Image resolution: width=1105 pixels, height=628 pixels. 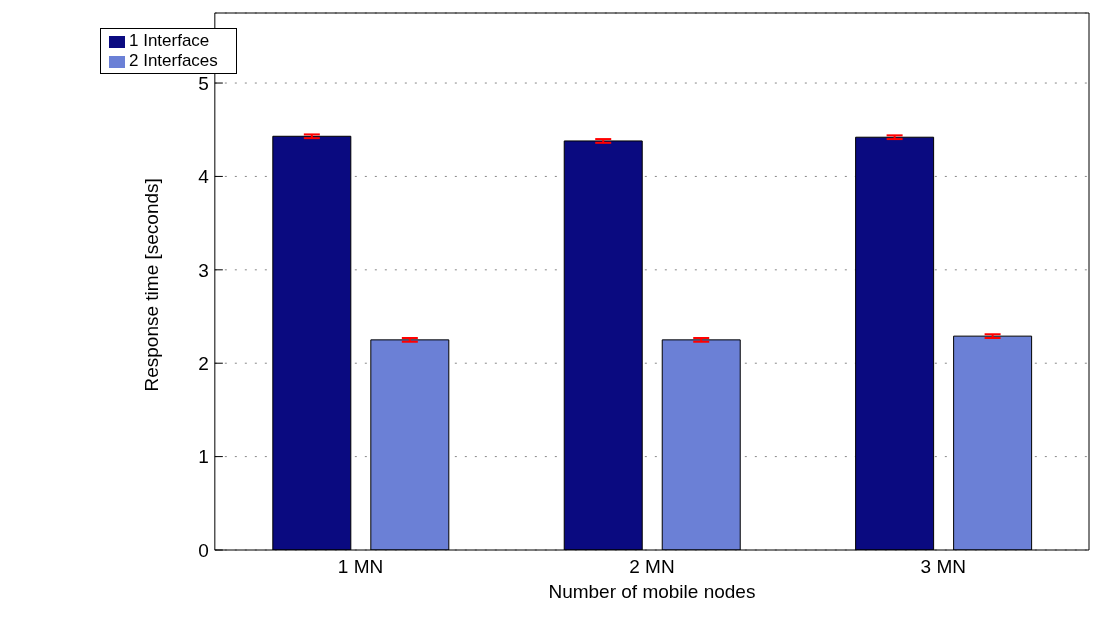 What do you see at coordinates (151, 285) in the screenshot?
I see `y-axis-title: Response time [seconds]` at bounding box center [151, 285].